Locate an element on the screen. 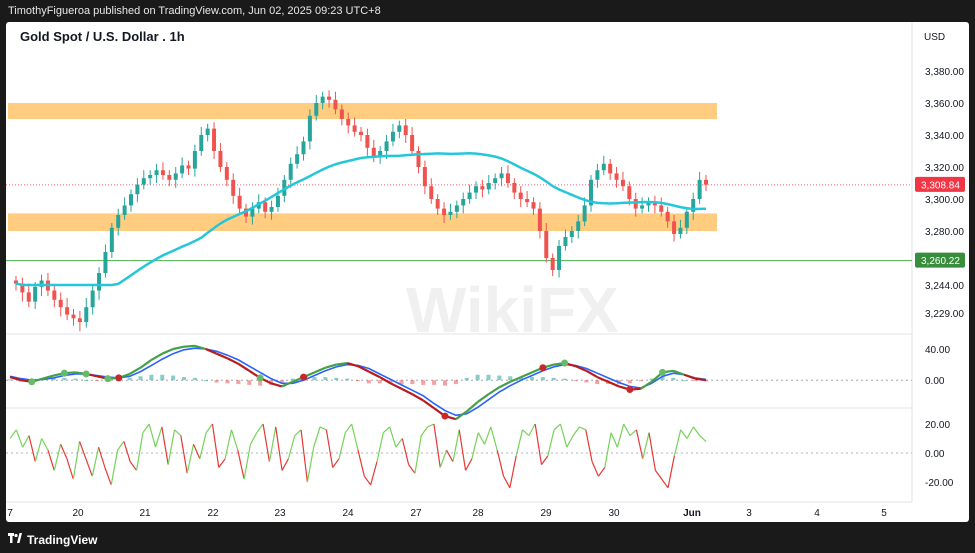 Image resolution: width=975 pixels, height=553 pixels. y-tick-label: 3,360.00 is located at coordinates (944, 104).